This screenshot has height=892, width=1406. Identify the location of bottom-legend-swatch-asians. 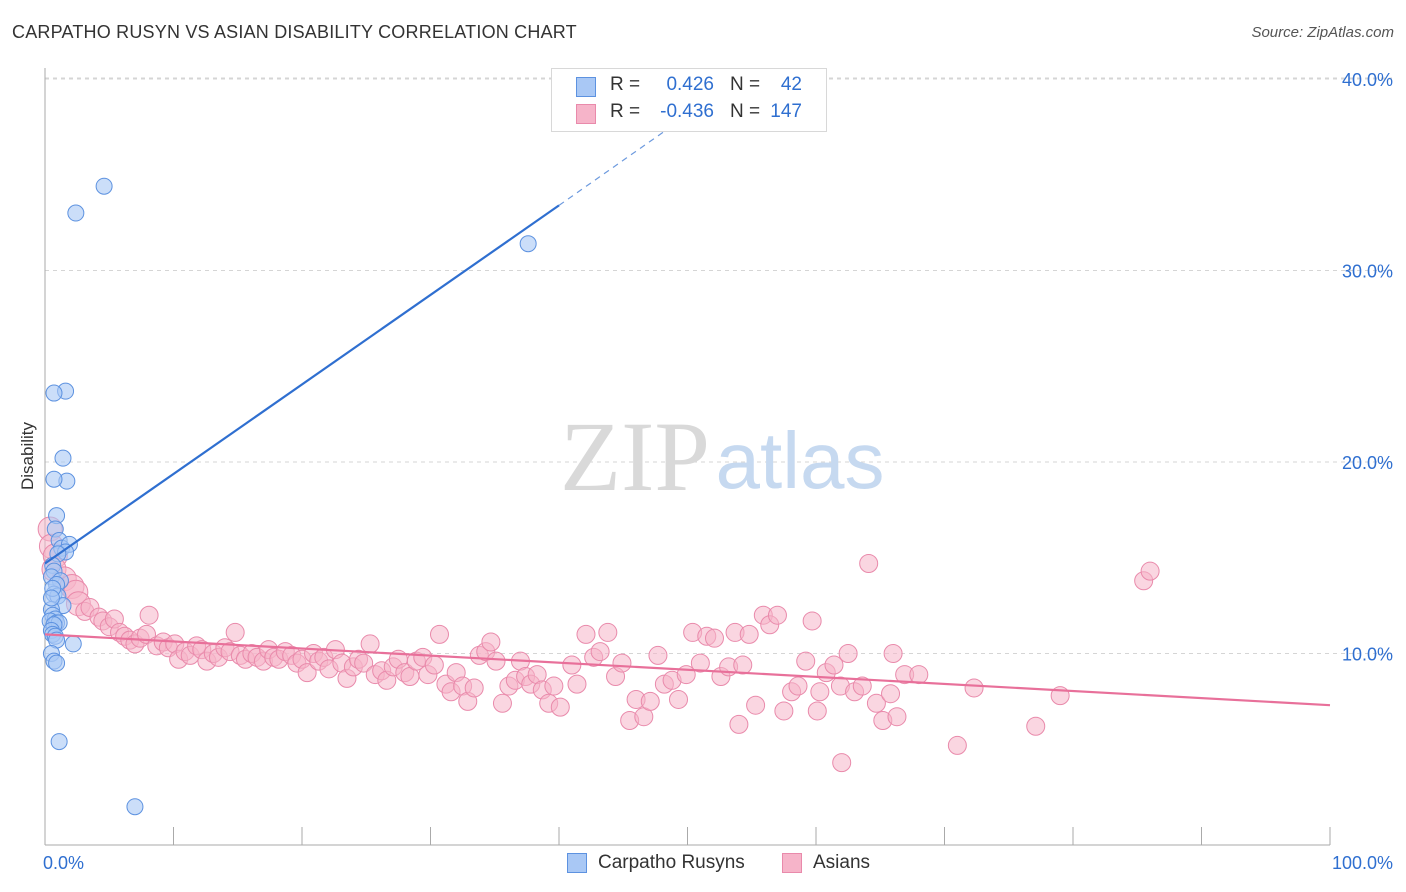
(792, 863).